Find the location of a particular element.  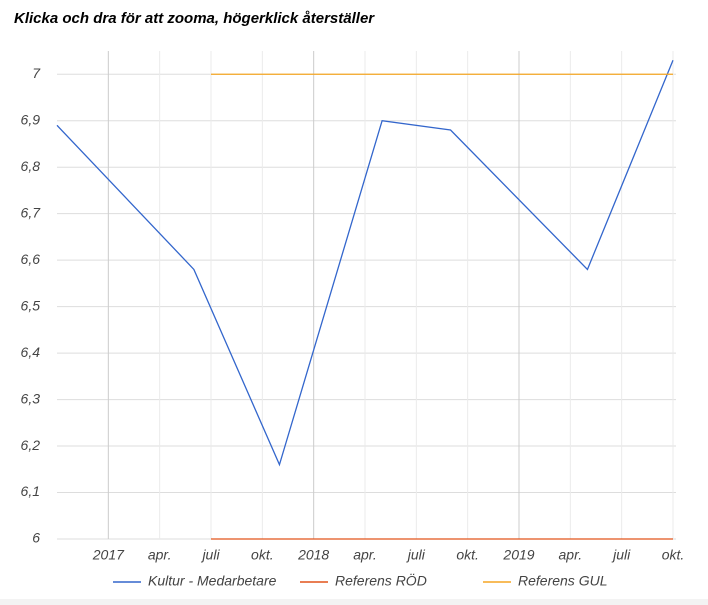

x-tick-label: 2019 is located at coordinates (518, 555).